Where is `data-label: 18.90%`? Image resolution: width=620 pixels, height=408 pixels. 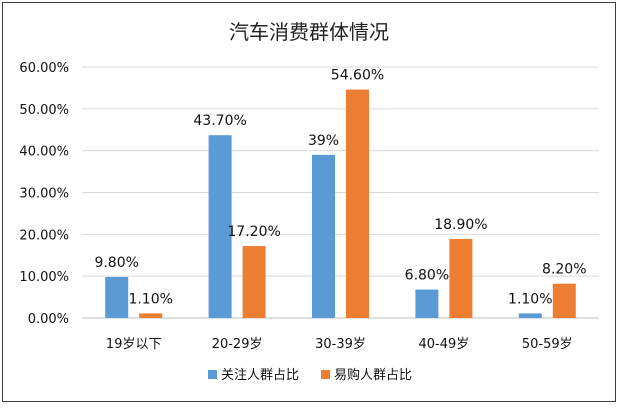 data-label: 18.90% is located at coordinates (460, 225).